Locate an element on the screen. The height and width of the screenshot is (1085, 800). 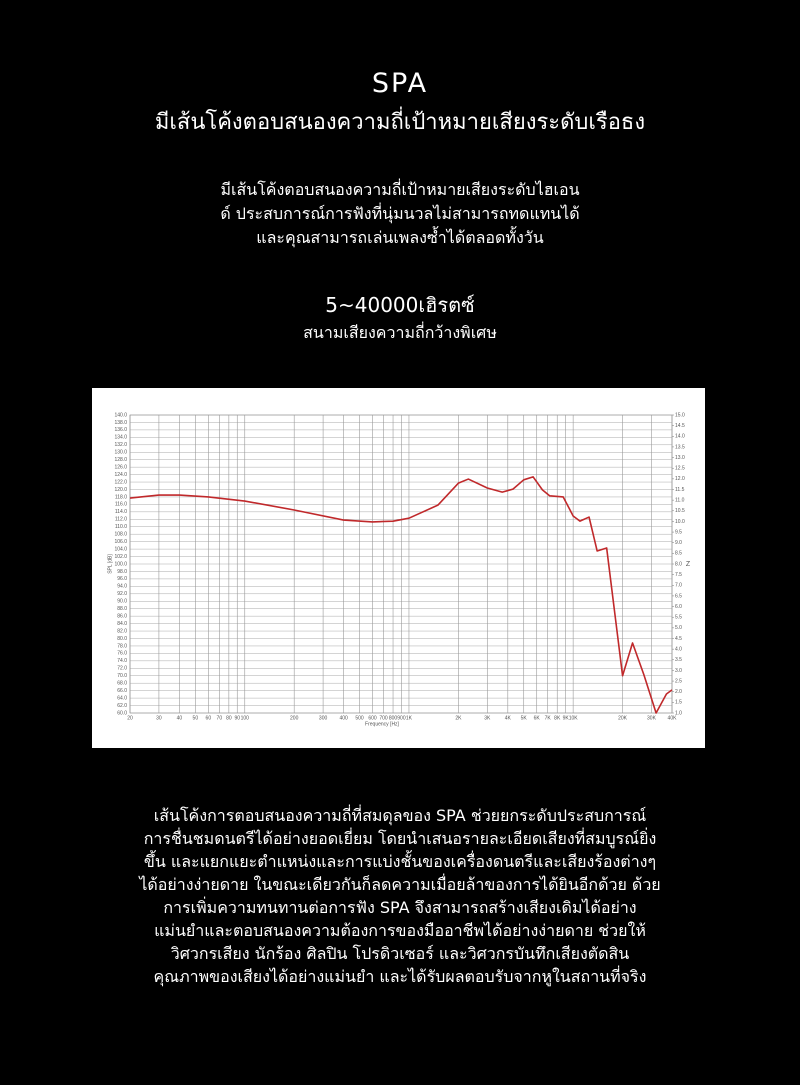
y-tick-label: 130.0 is located at coordinates (120, 453).